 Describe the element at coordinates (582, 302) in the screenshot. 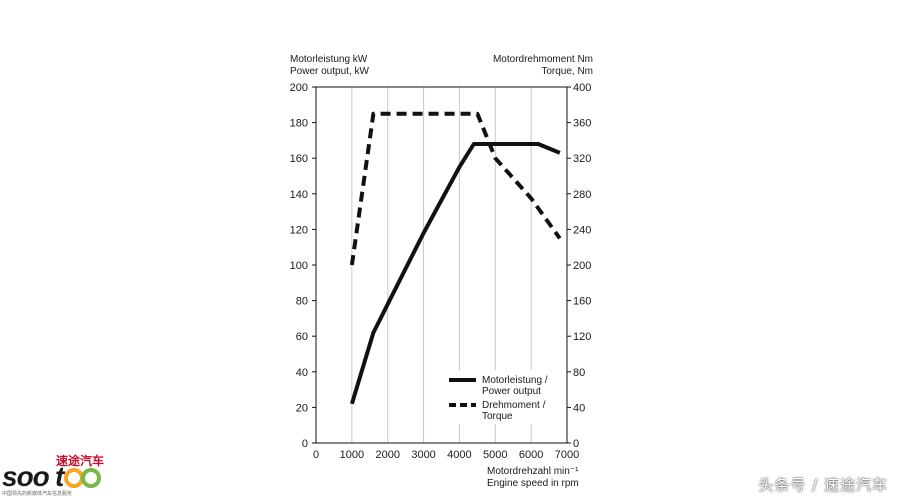

I see `right-tick-label-160: 160` at that location.